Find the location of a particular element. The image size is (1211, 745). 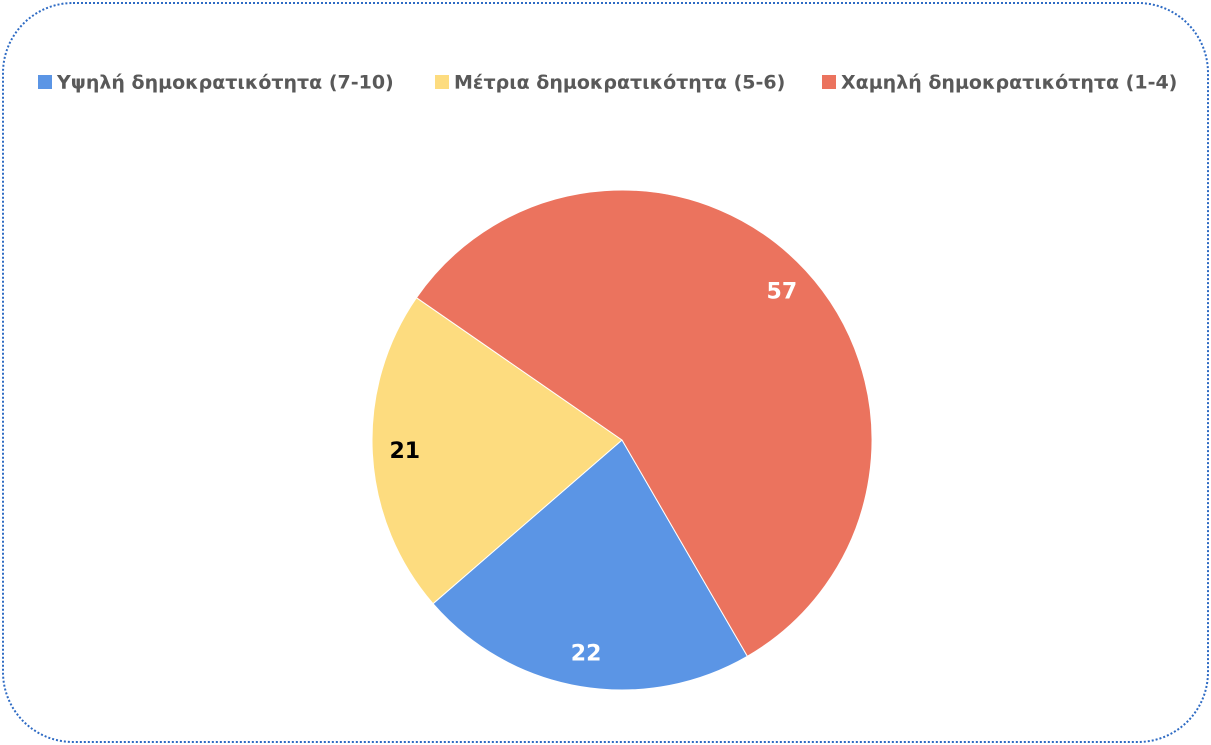

data-label: 21 is located at coordinates (405, 451).